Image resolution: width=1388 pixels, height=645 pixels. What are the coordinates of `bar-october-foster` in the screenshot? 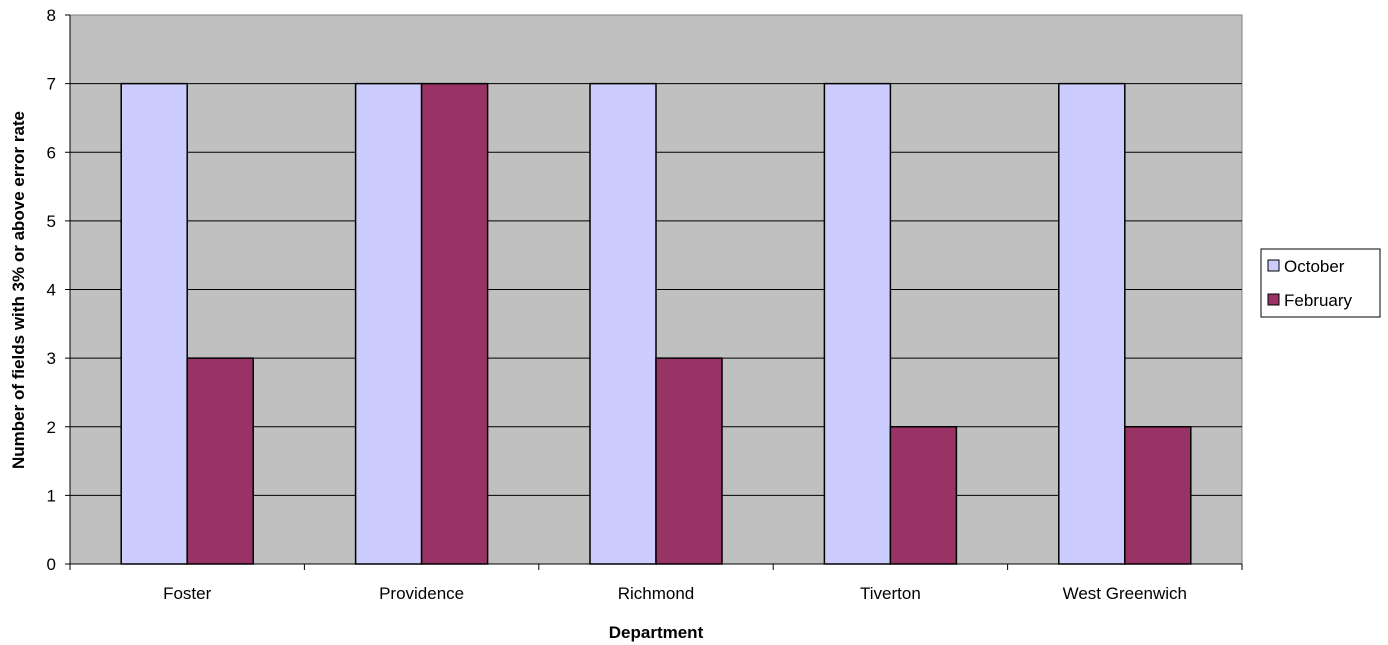 It's located at (154, 323).